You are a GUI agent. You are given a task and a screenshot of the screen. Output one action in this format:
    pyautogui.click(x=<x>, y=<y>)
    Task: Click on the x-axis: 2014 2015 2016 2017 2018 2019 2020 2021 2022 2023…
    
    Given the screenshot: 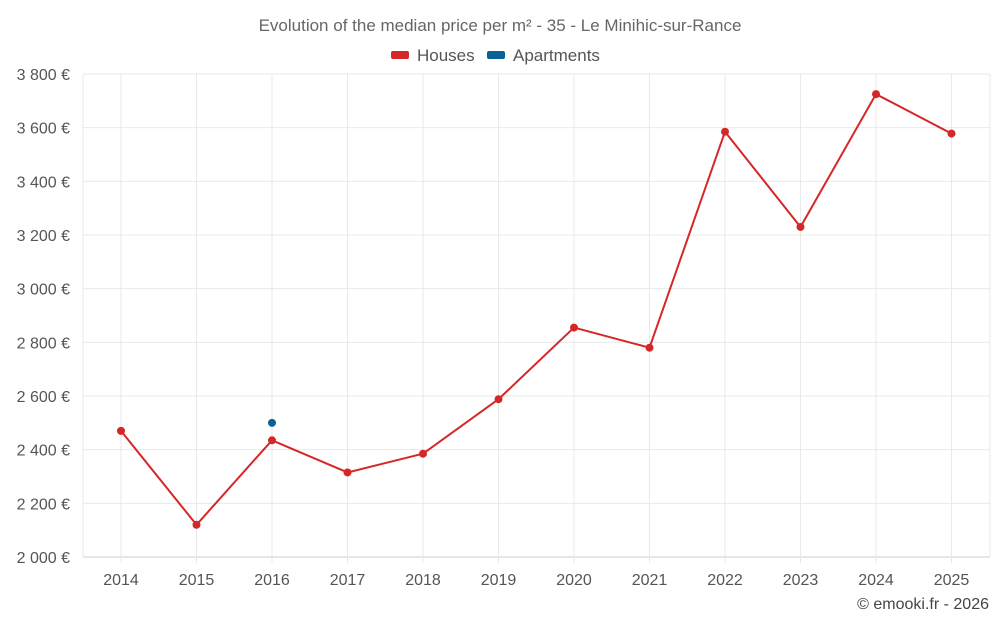 What is the action you would take?
    pyautogui.click(x=536, y=580)
    